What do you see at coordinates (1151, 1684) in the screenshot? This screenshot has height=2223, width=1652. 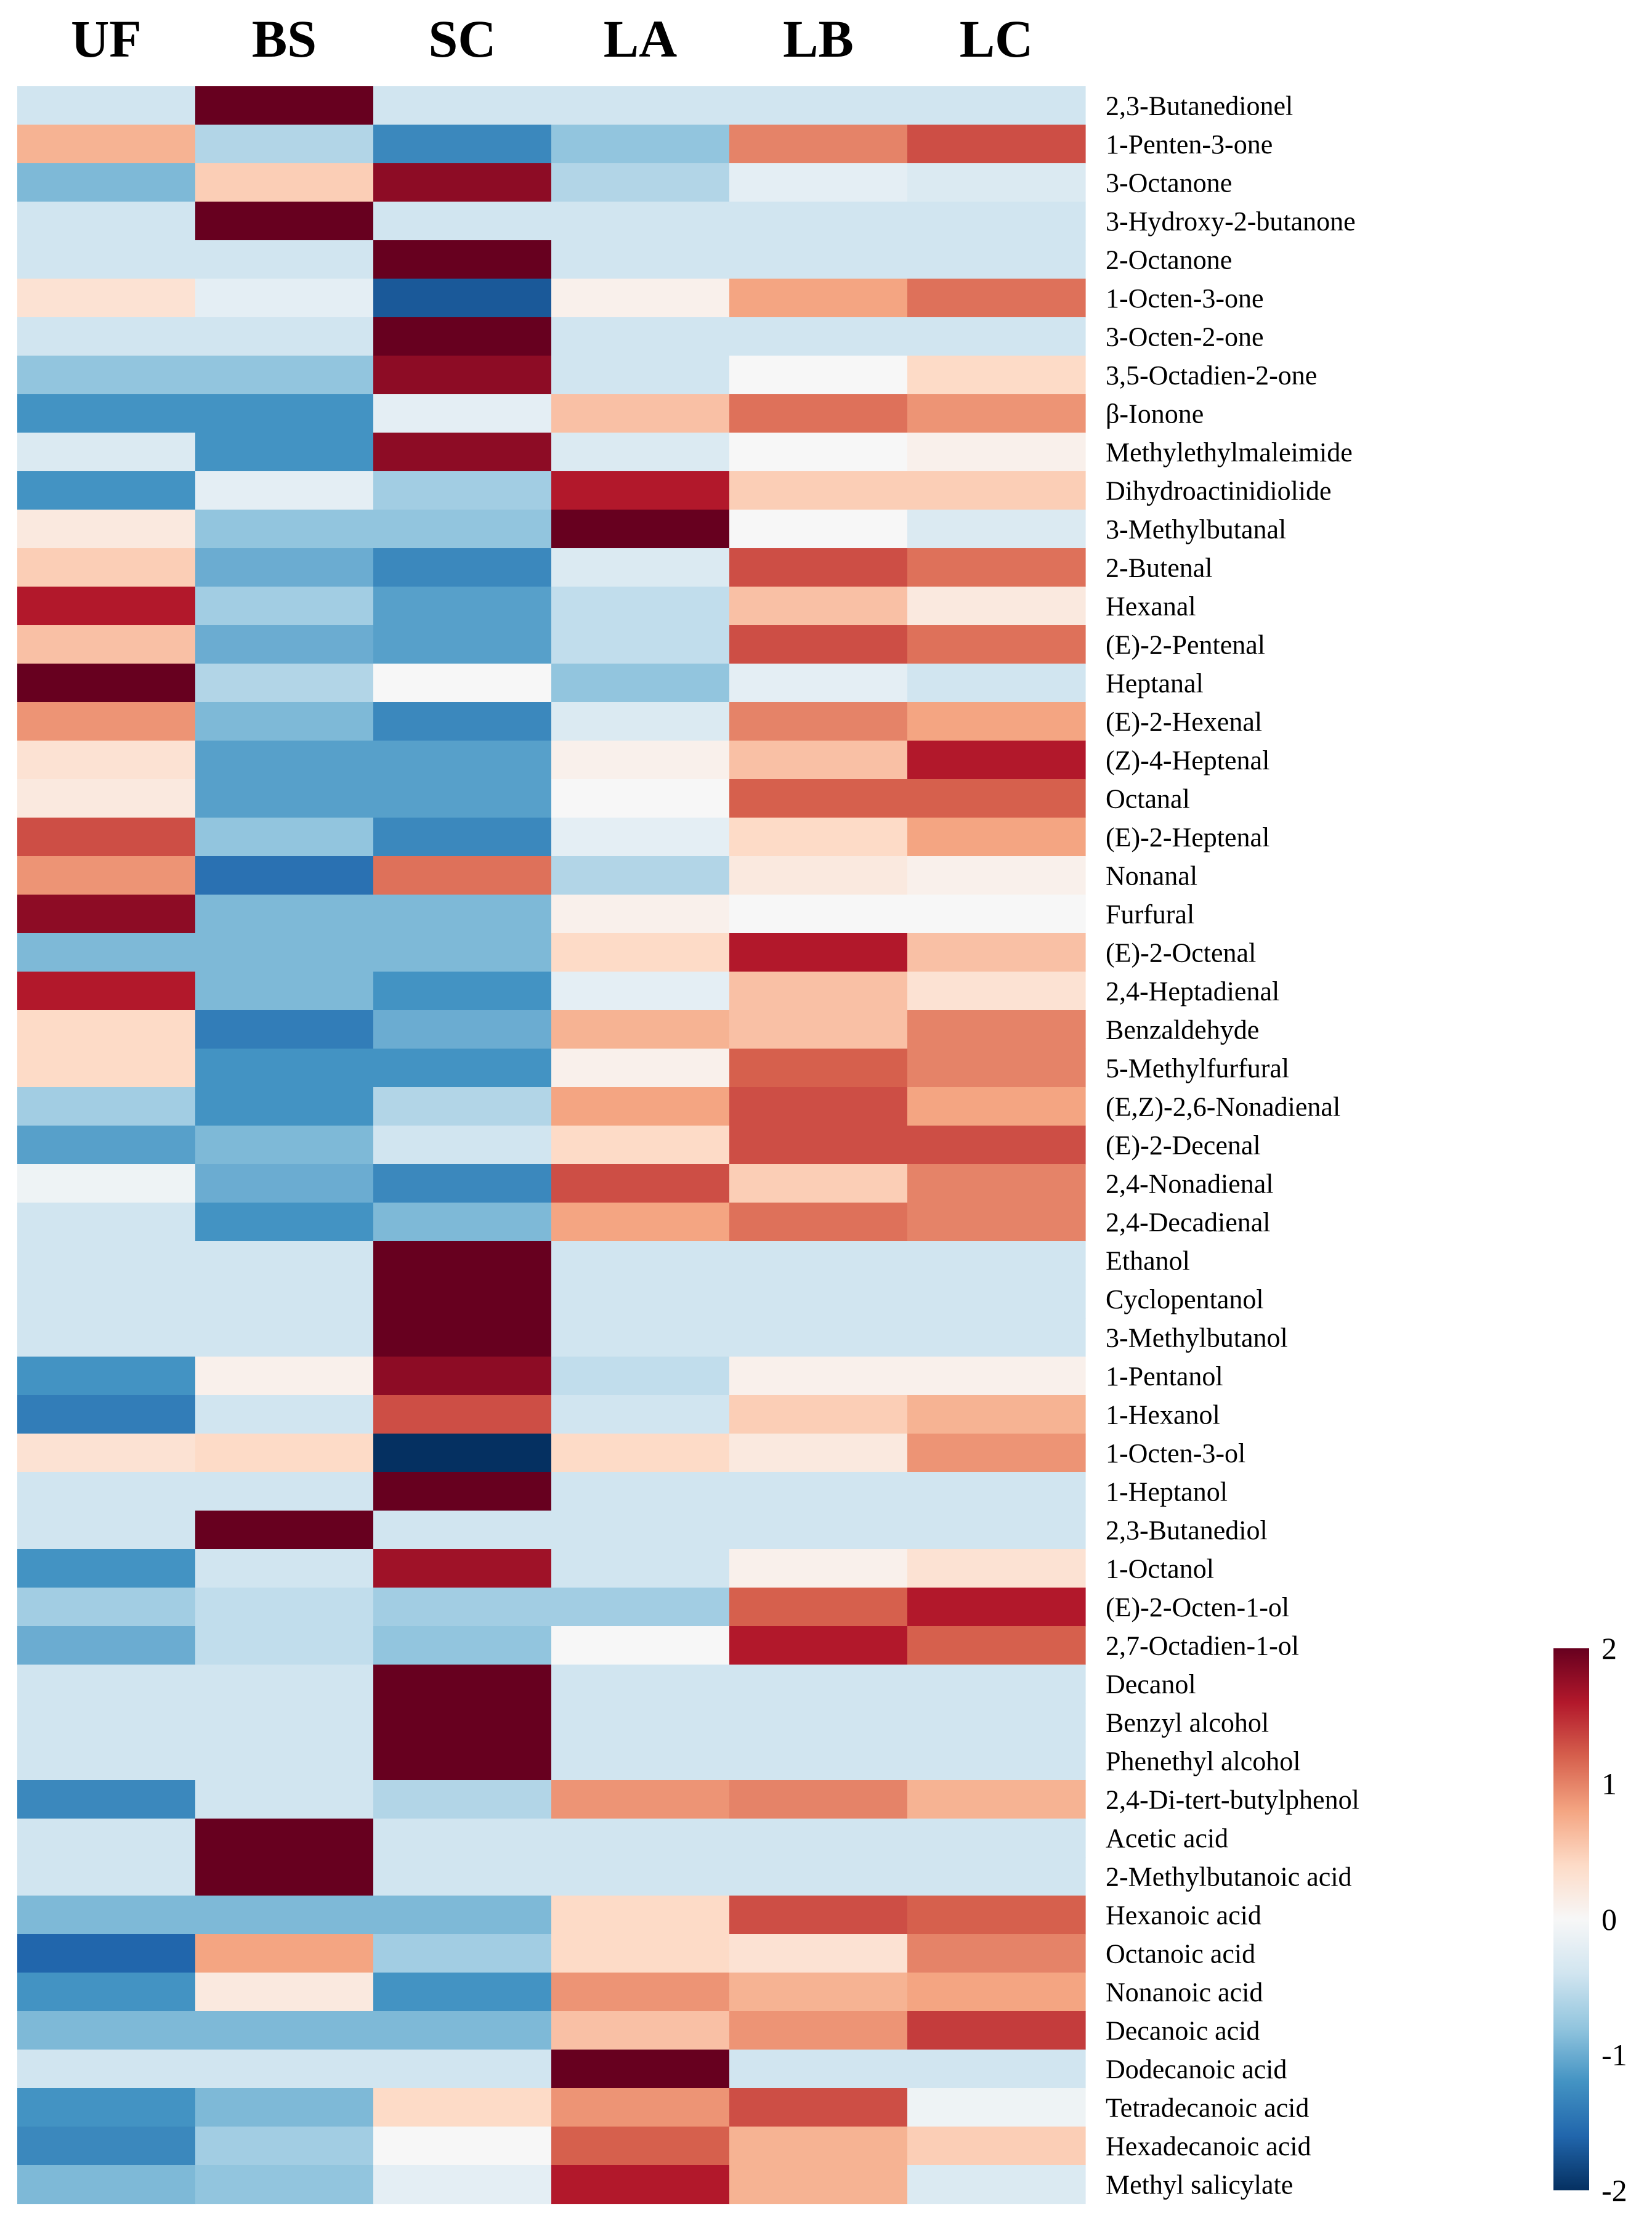 I see `row-label: Decanol` at bounding box center [1151, 1684].